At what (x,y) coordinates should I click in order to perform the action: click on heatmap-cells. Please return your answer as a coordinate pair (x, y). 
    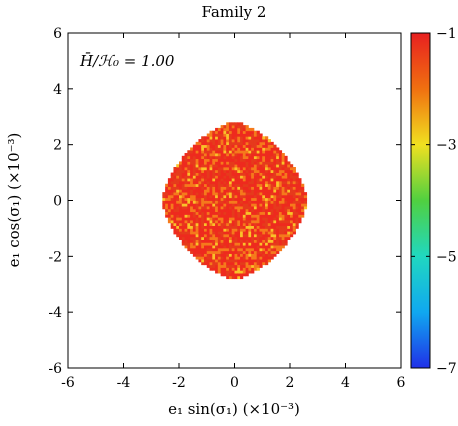
    Looking at the image, I should click on (235, 201).